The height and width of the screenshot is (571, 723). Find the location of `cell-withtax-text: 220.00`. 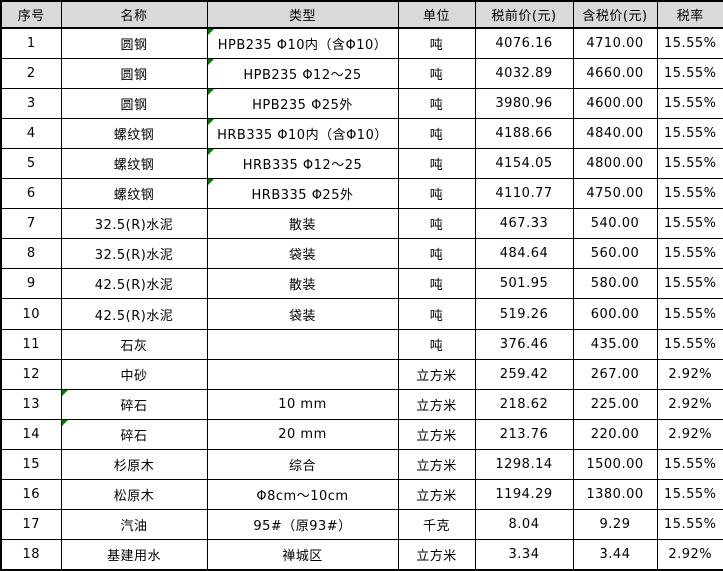

cell-withtax-text: 220.00 is located at coordinates (615, 434).